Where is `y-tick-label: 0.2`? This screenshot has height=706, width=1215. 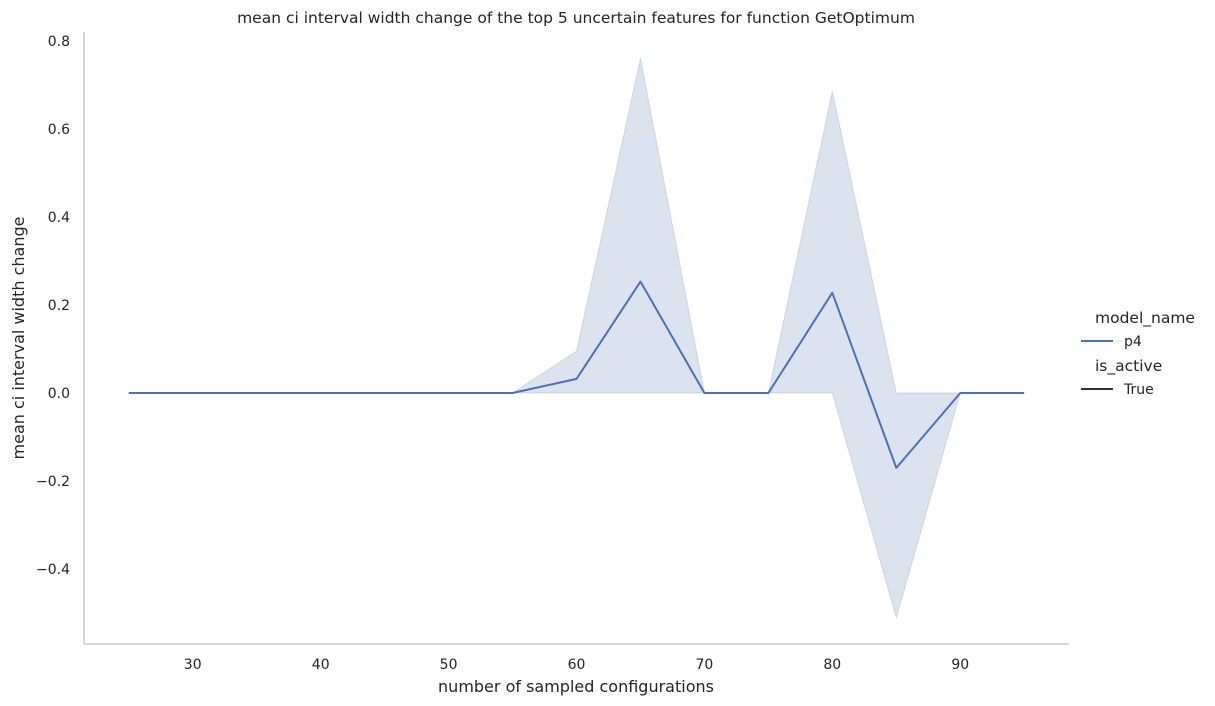
y-tick-label: 0.2 is located at coordinates (59, 306).